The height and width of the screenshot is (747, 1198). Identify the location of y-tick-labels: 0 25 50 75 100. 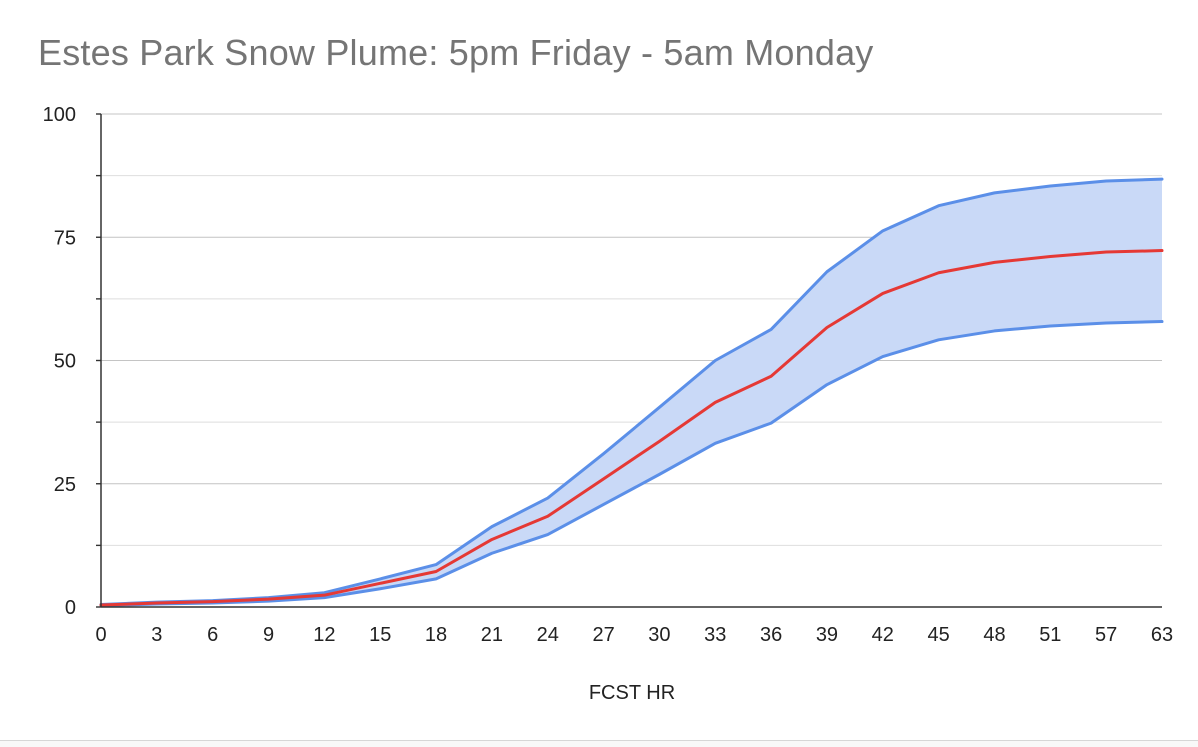
(59, 361).